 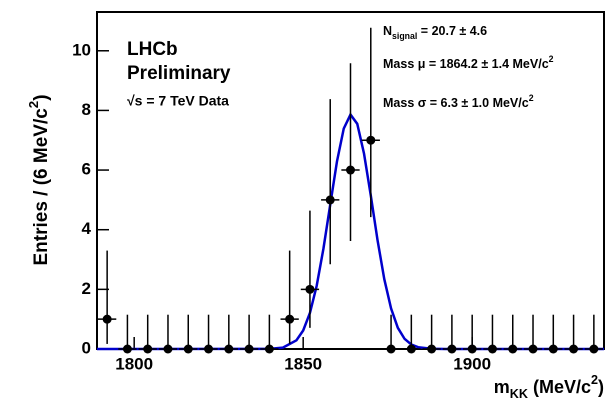 I want to click on y-tick-label: 6, so click(x=86, y=169).